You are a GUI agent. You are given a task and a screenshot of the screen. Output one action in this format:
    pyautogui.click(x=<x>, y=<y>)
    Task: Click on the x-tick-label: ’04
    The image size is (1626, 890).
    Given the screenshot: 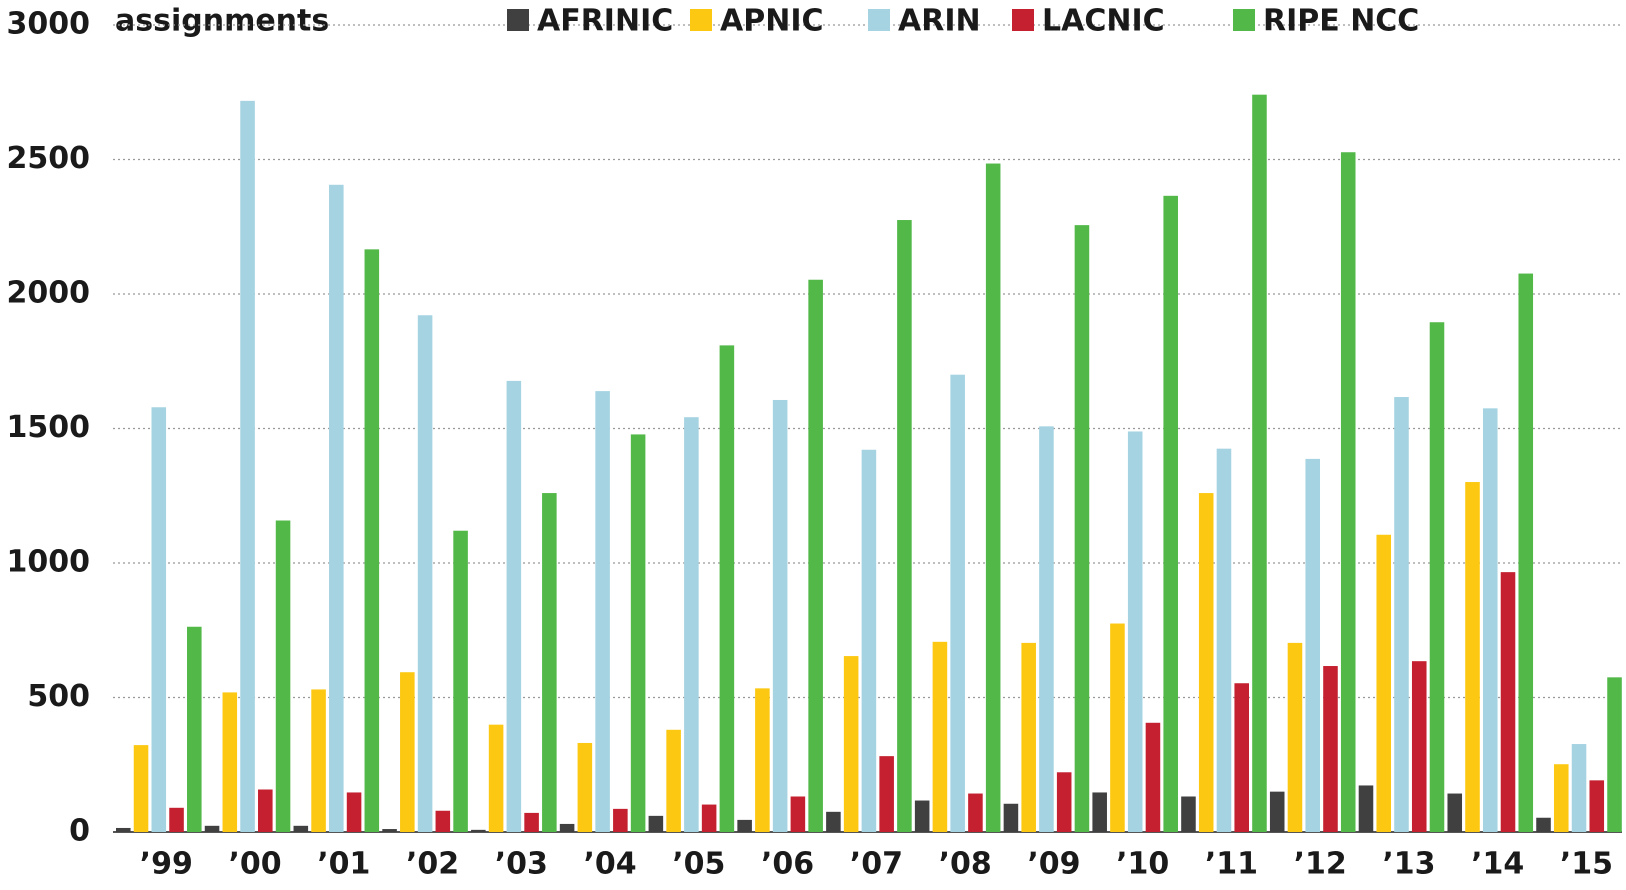 What is the action you would take?
    pyautogui.click(x=610, y=864)
    